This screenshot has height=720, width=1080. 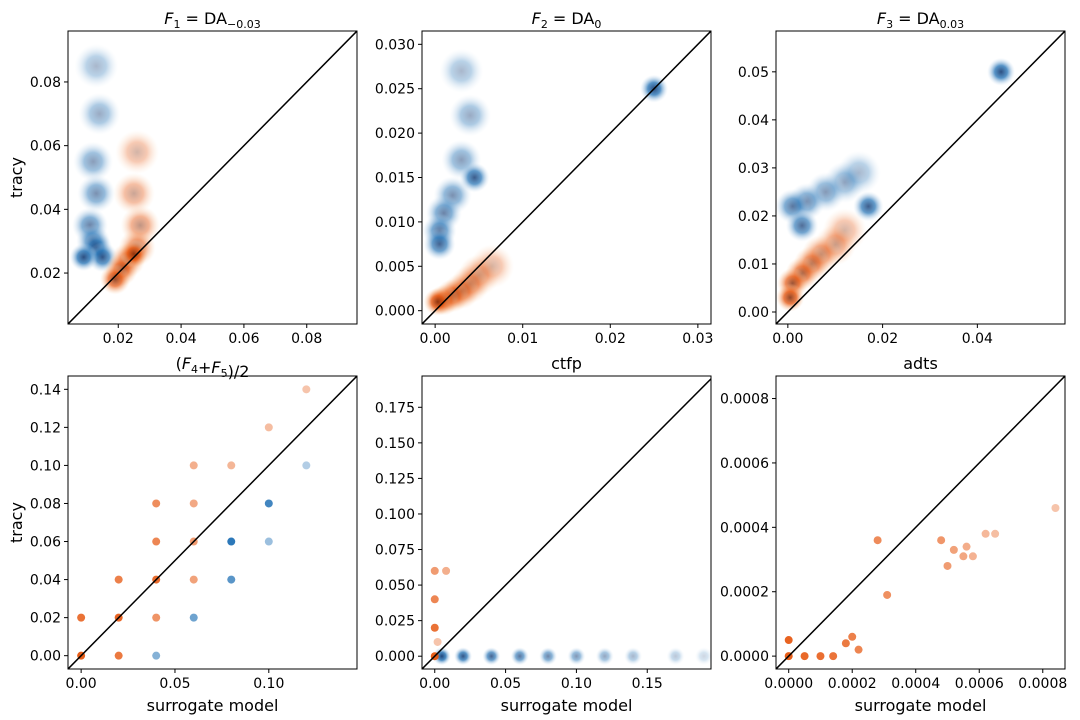 What do you see at coordinates (952, 24) in the screenshot?
I see `title-part: 0.03` at bounding box center [952, 24].